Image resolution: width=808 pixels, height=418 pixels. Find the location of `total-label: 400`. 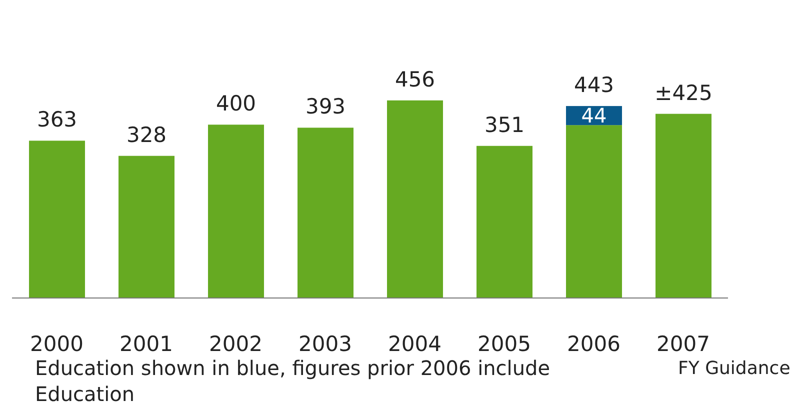

total-label: 400 is located at coordinates (236, 104).